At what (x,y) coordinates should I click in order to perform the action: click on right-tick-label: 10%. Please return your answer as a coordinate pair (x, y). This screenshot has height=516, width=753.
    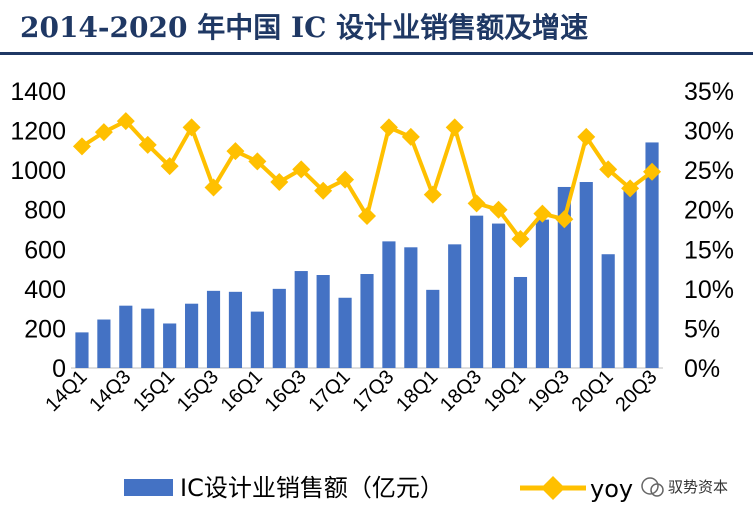
    Looking at the image, I should click on (709, 290).